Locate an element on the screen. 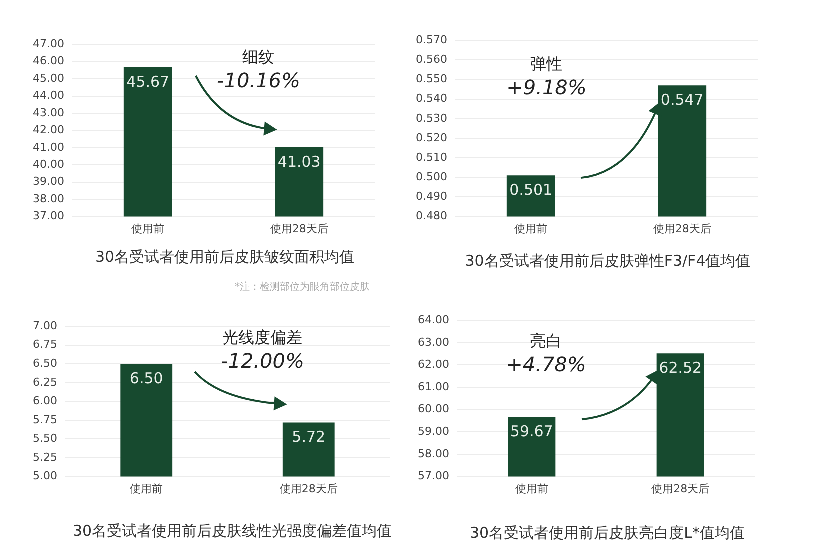  annotation: 弹性 is located at coordinates (546, 64).